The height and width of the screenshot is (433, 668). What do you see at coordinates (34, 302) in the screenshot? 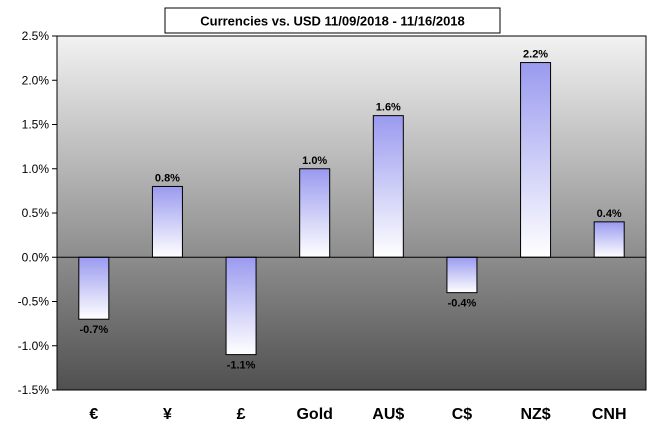
I see `y-tick-label: -0.5%` at bounding box center [34, 302].